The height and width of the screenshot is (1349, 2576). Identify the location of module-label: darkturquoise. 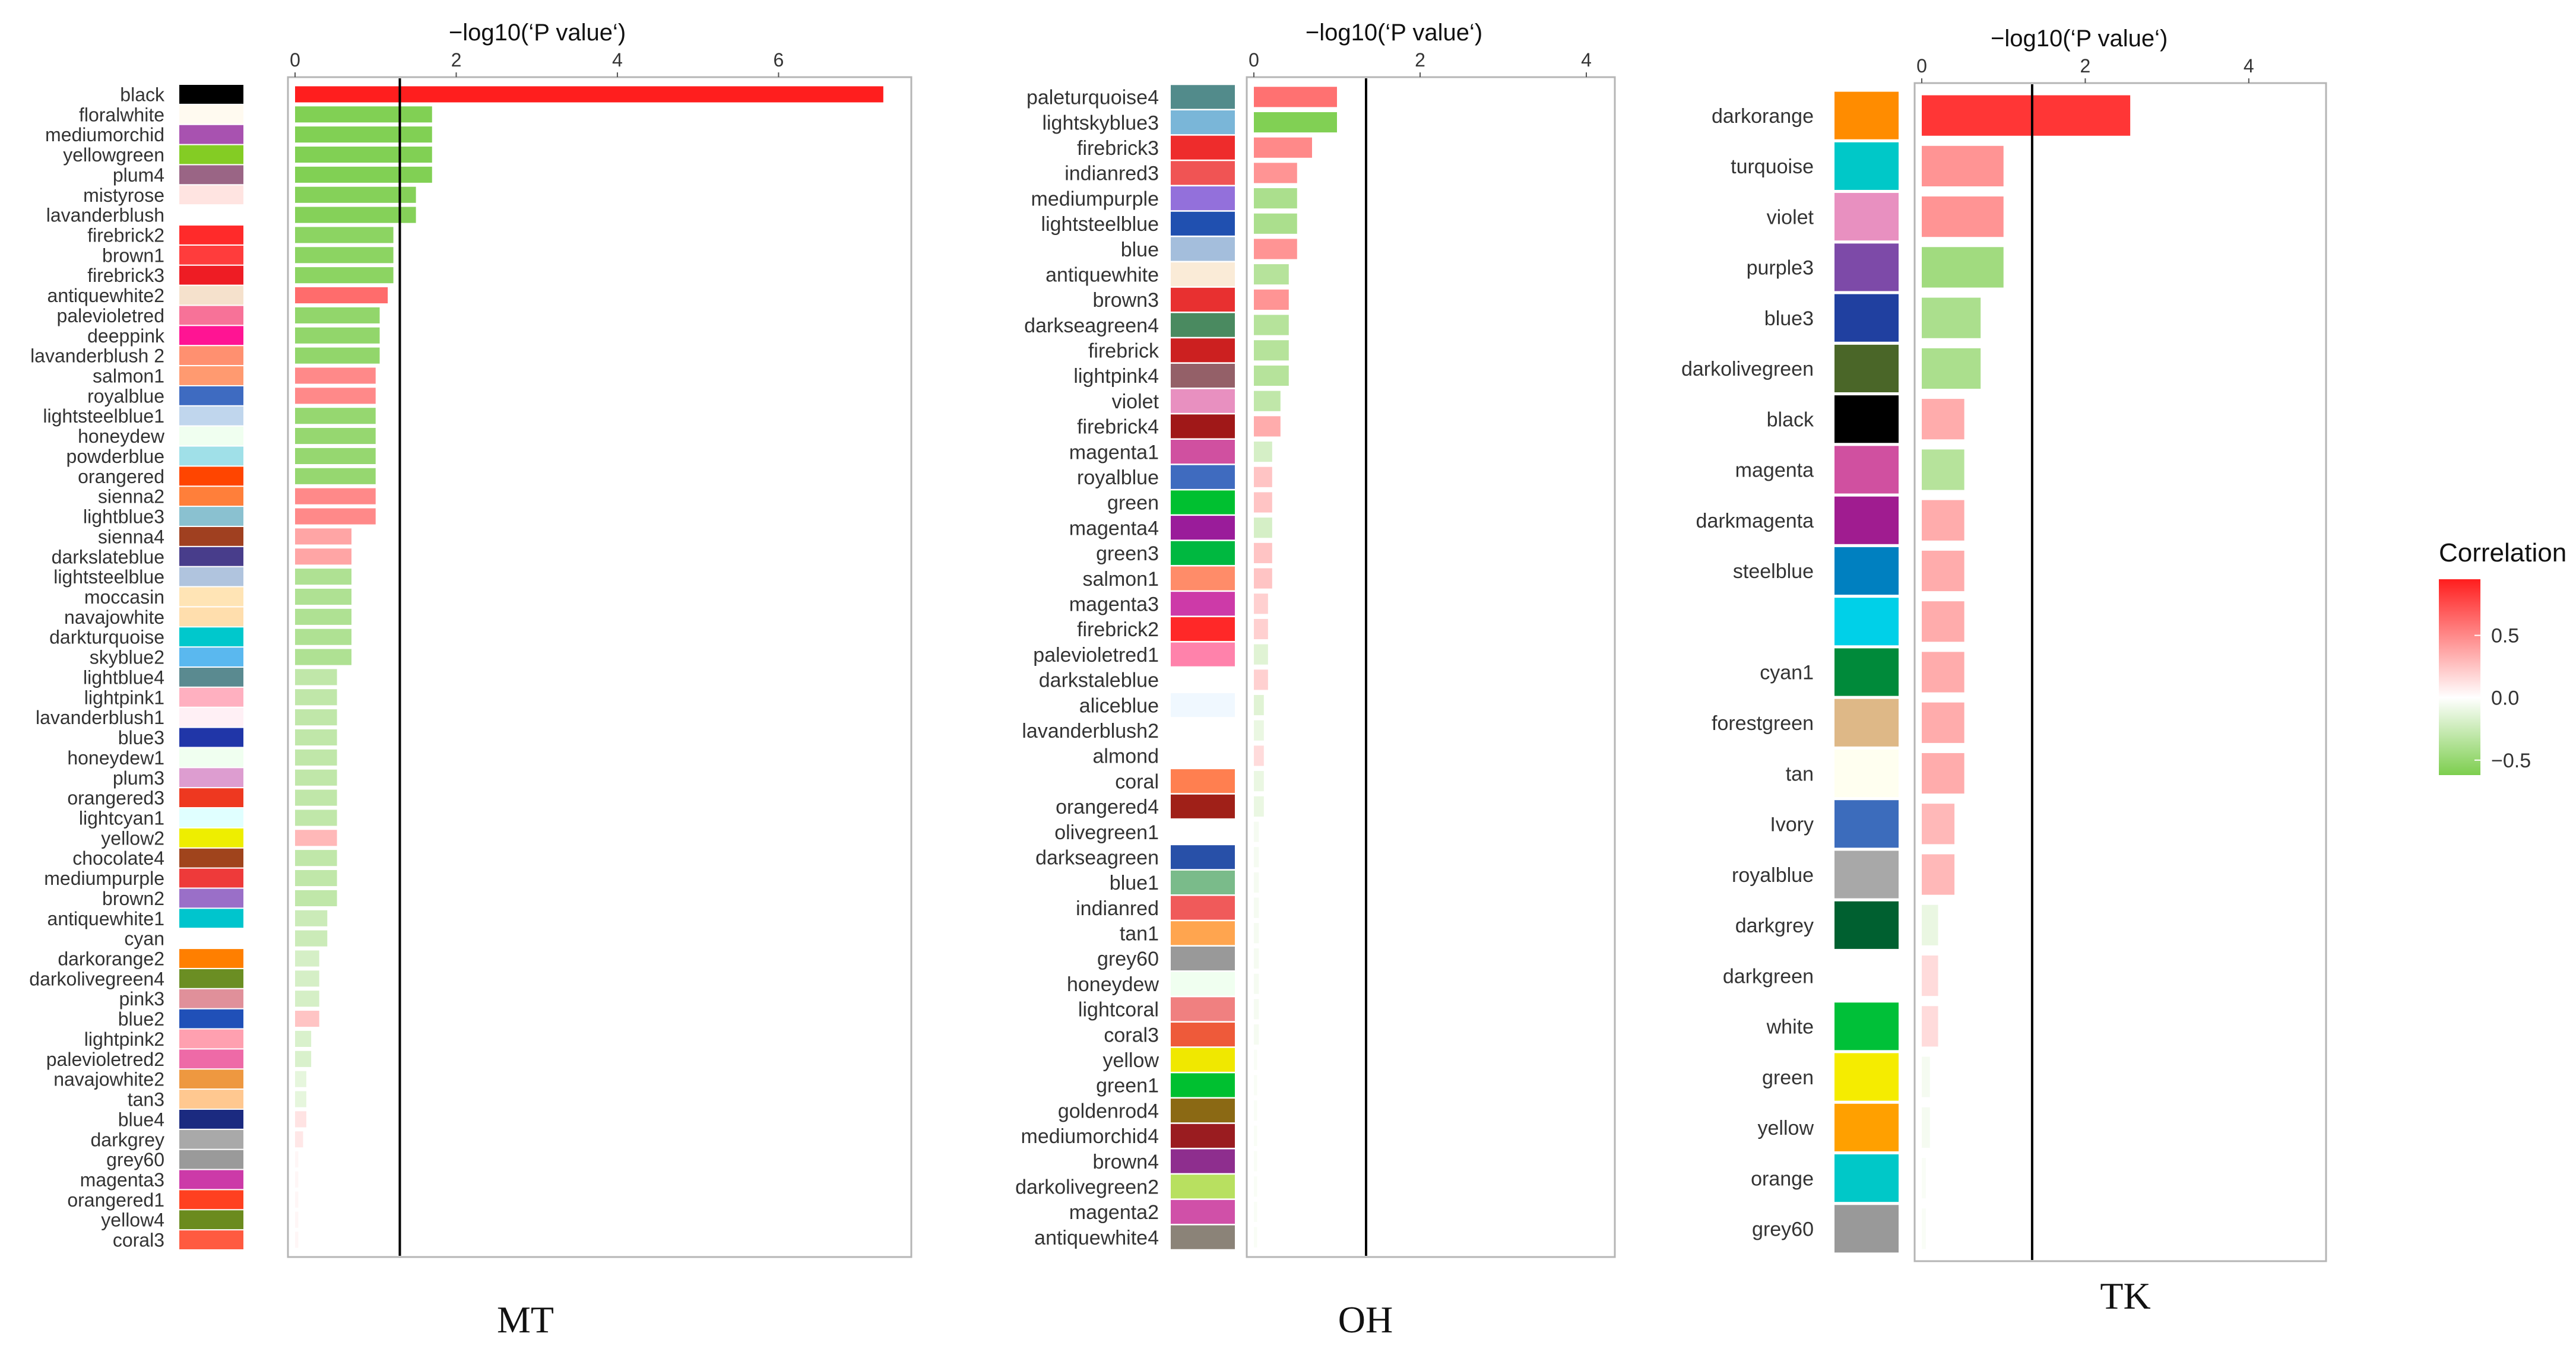
(106, 638).